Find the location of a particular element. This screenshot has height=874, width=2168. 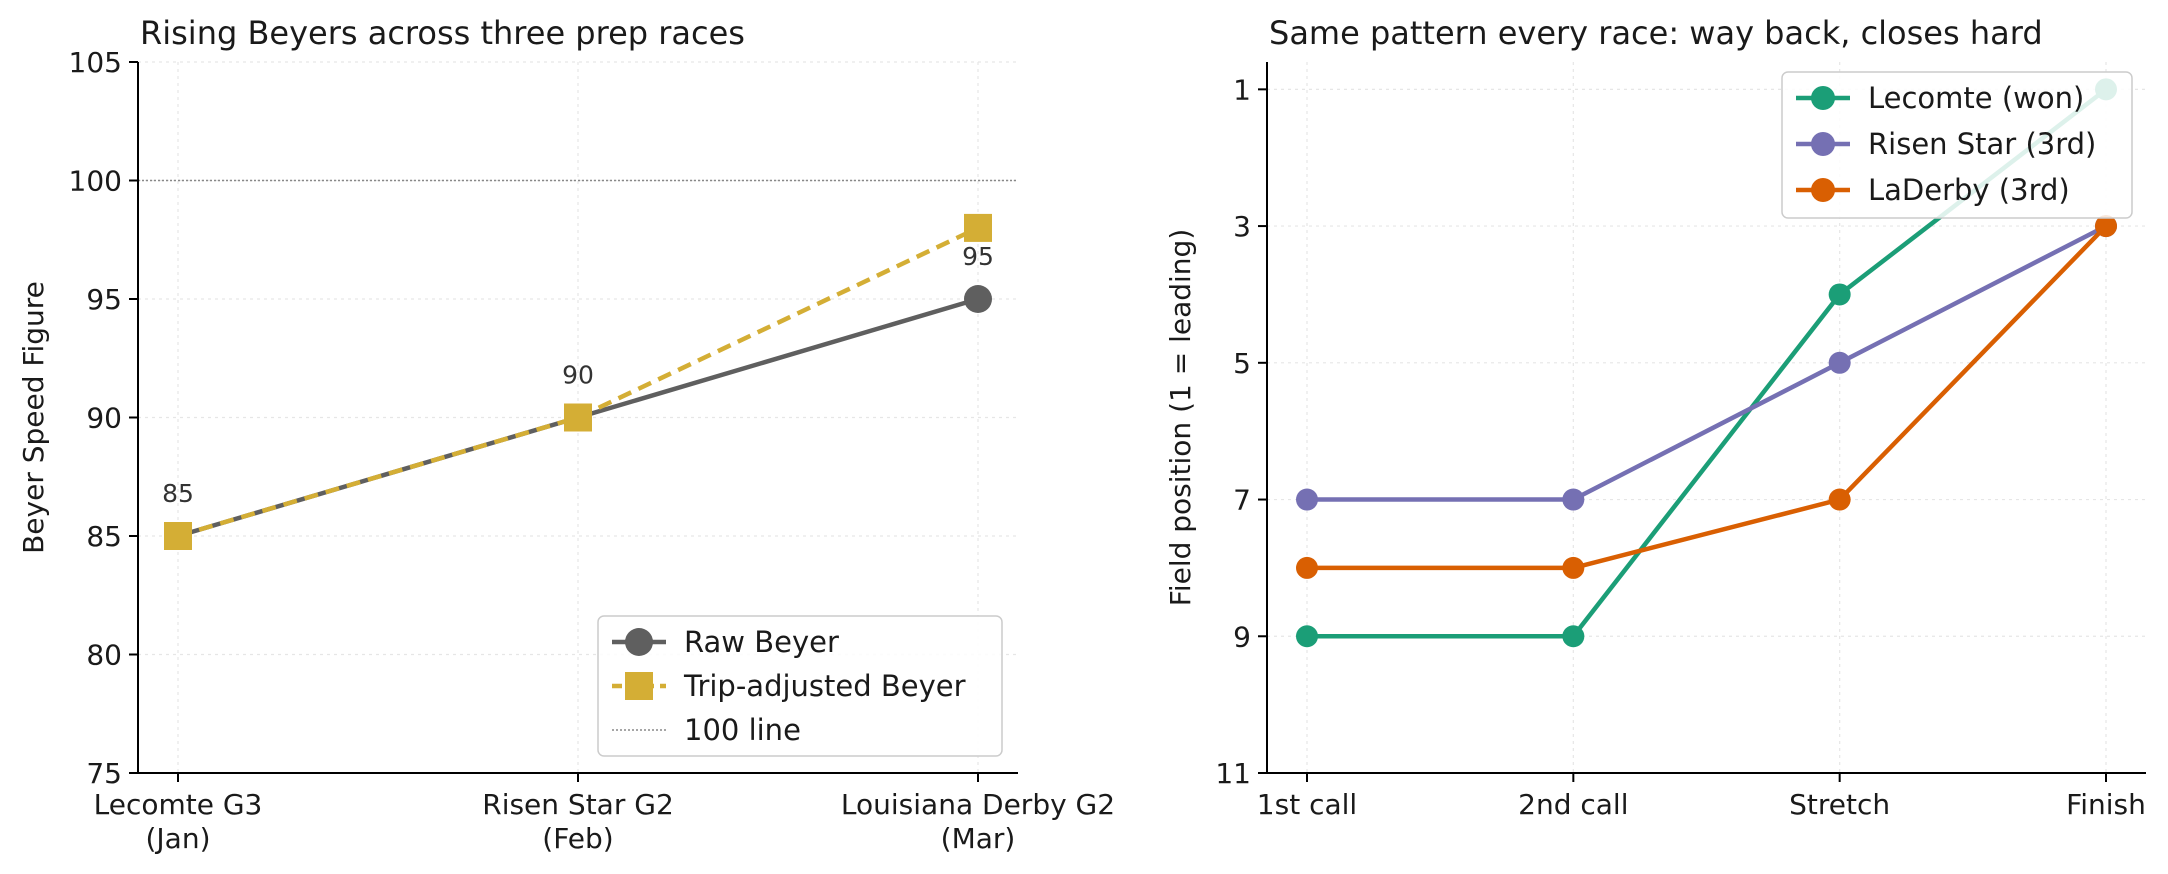

x-tick-label: Finish is located at coordinates (2106, 804).